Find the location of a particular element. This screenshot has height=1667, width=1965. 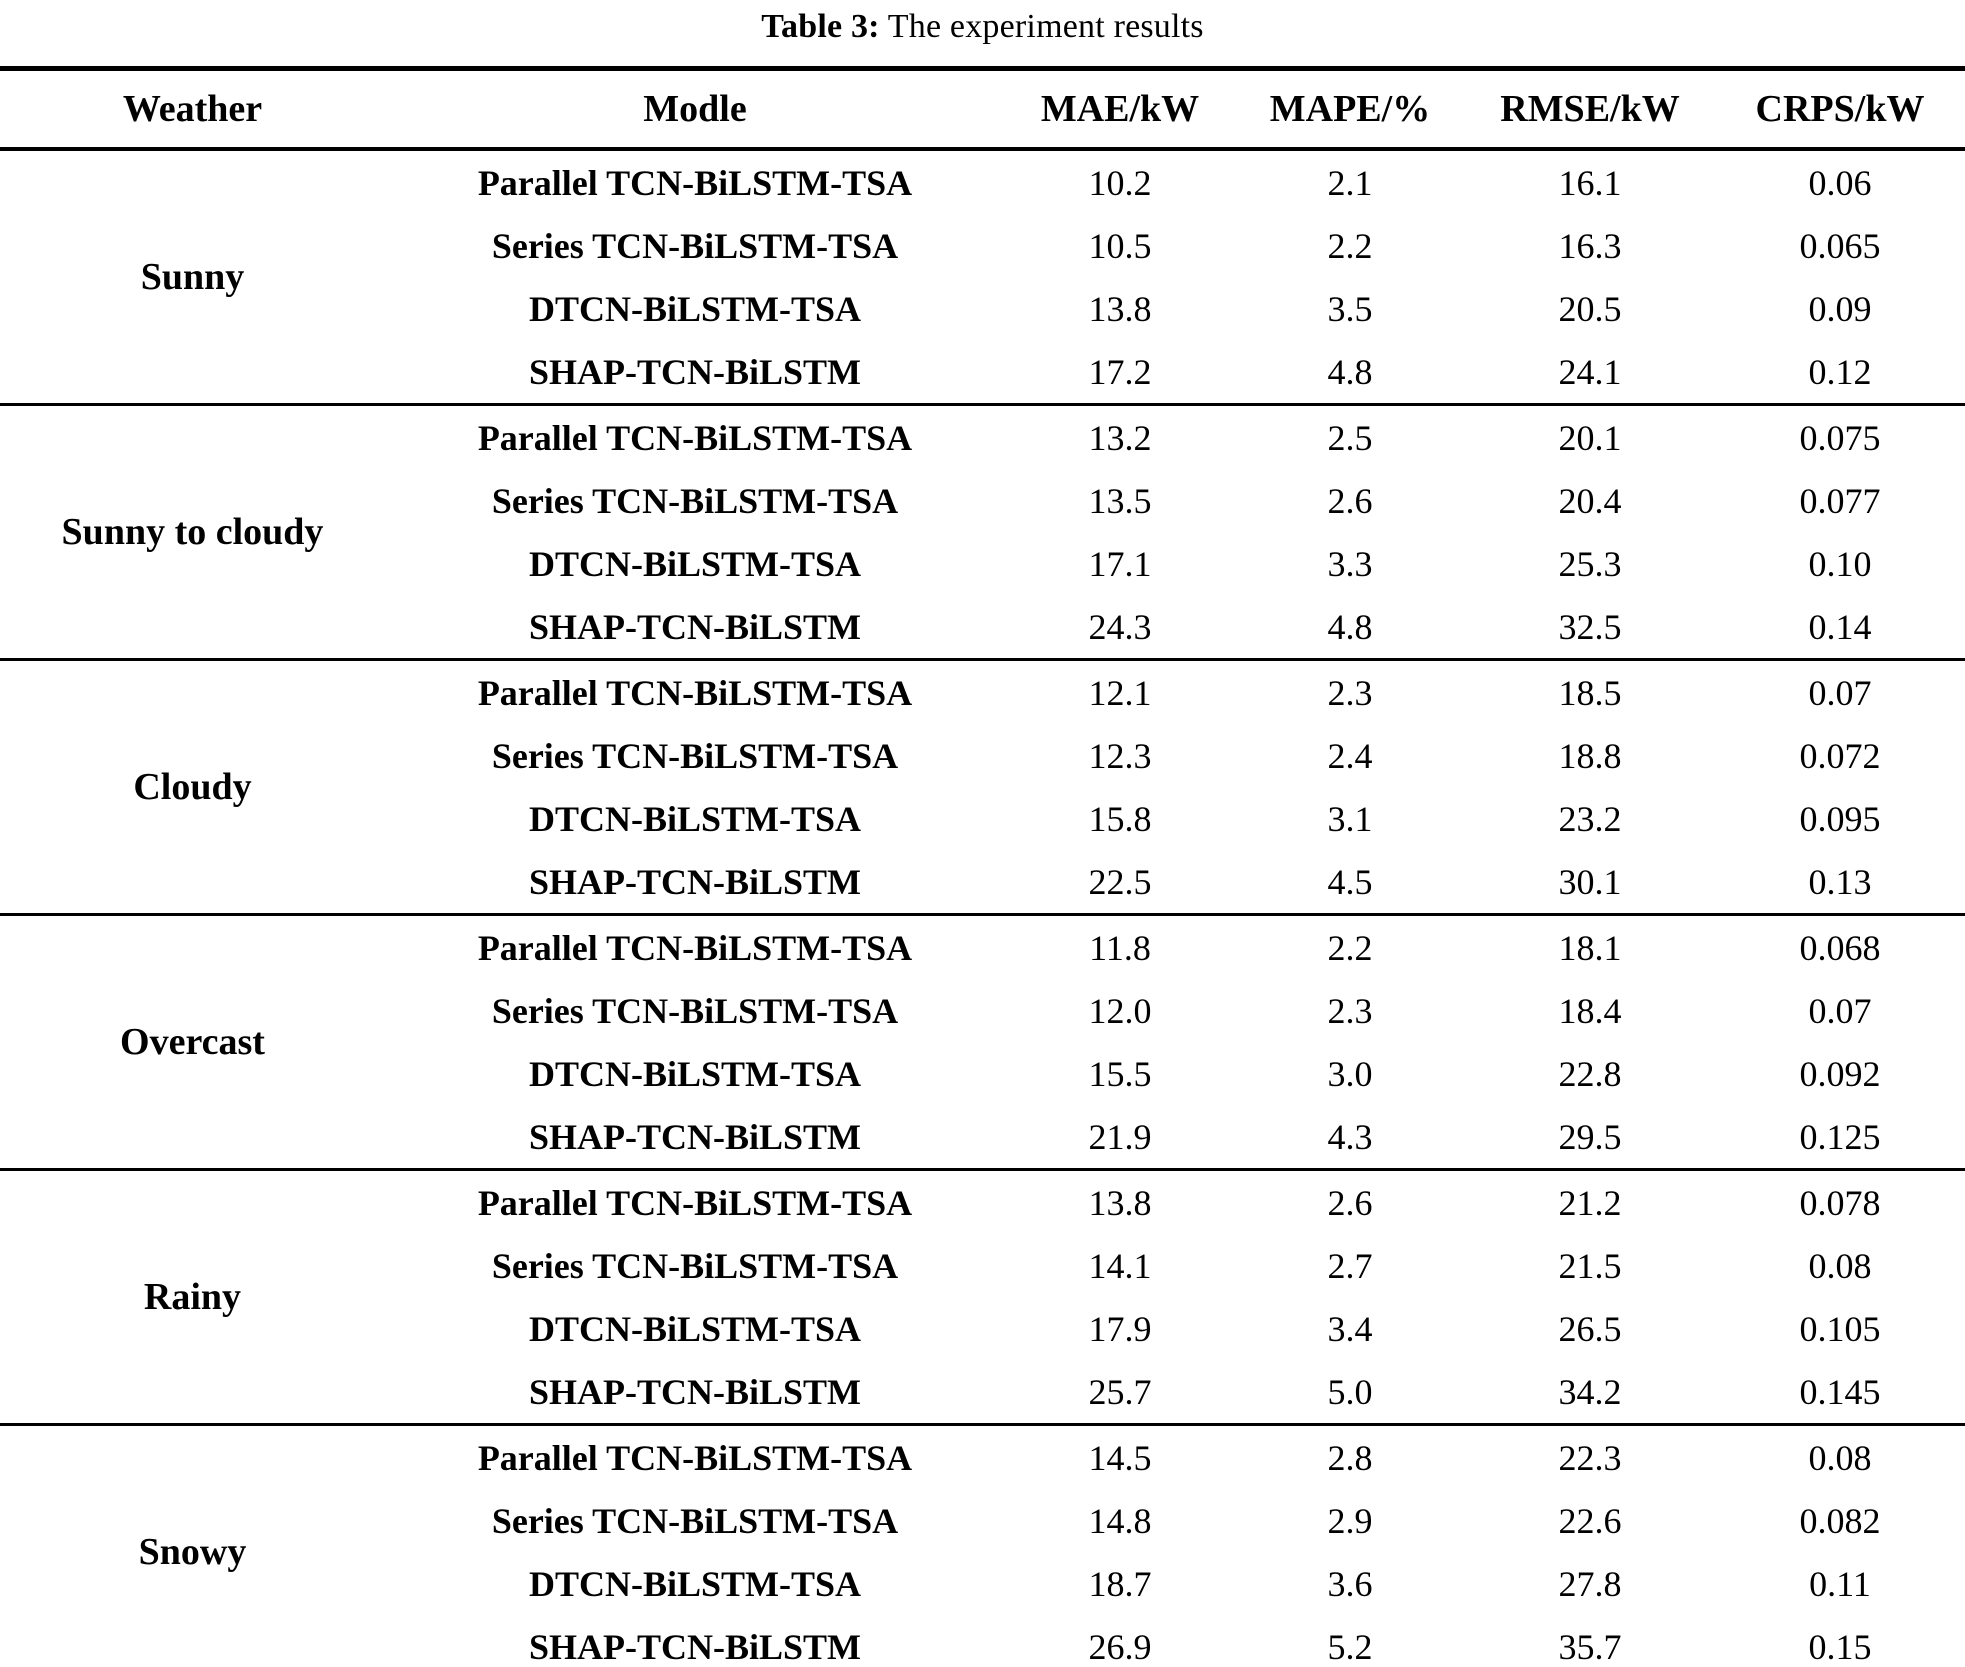

metric-cell-2: 34.2 is located at coordinates (1590, 1391).